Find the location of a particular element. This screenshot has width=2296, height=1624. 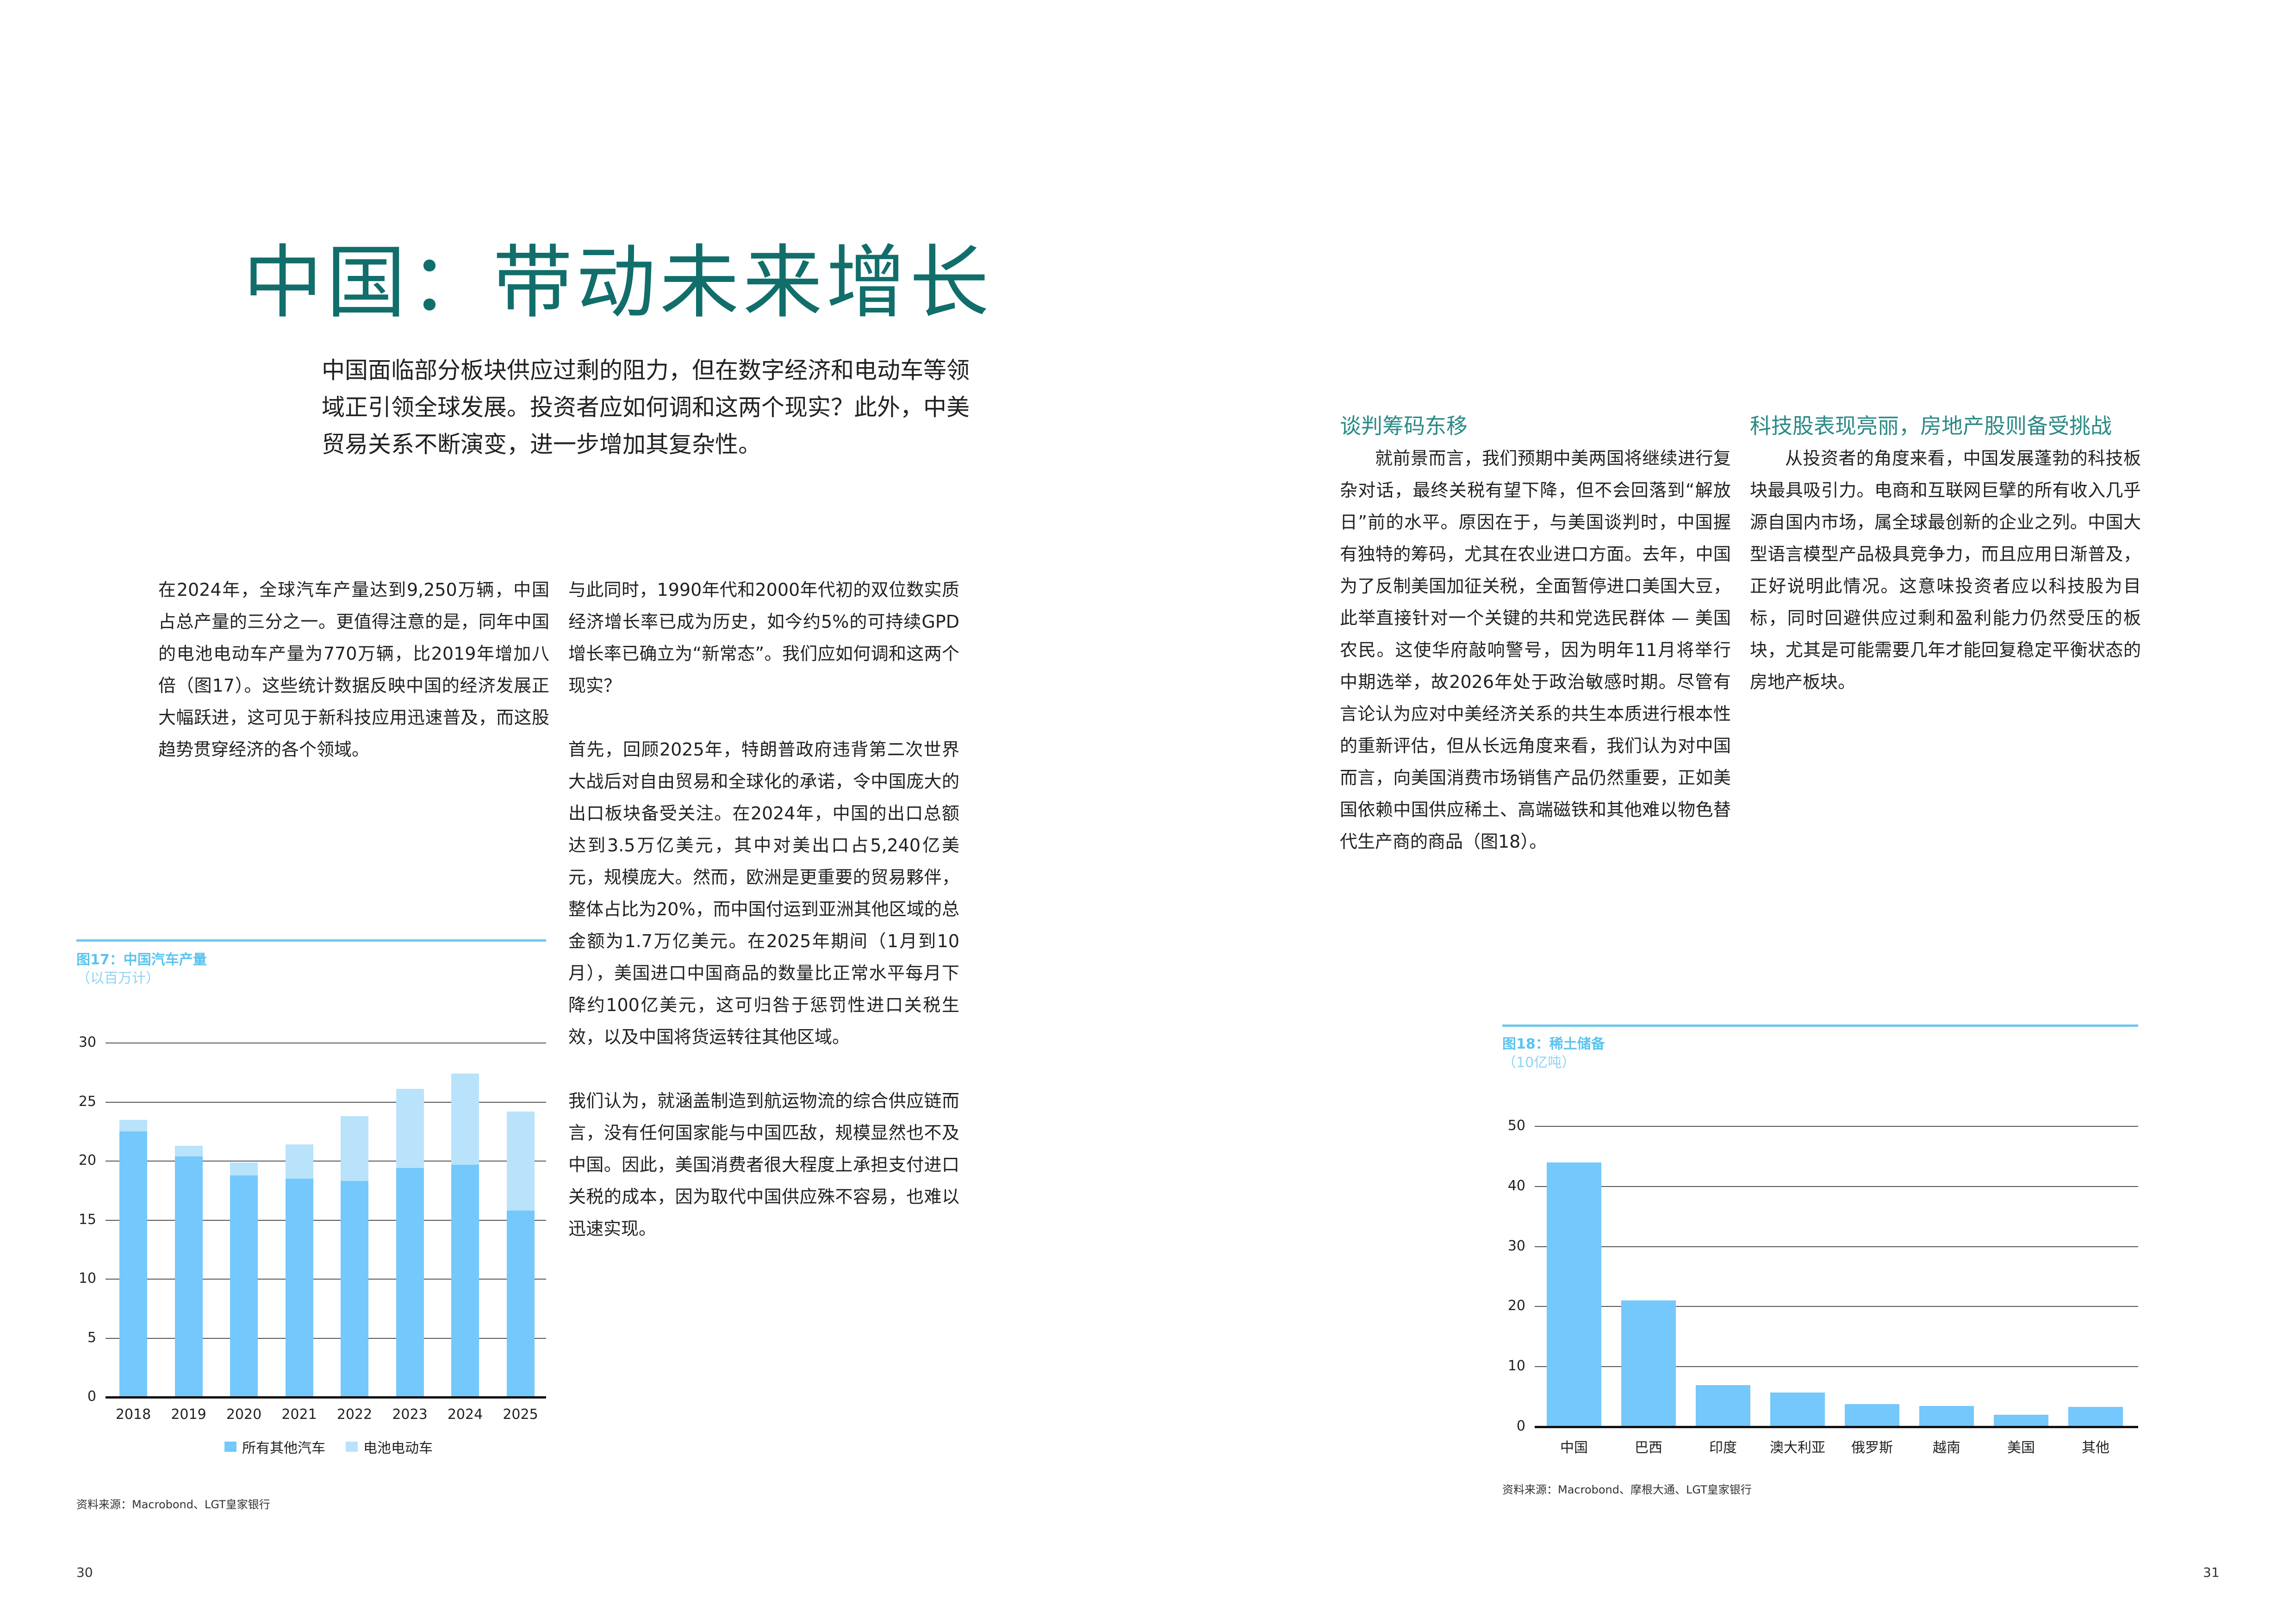

bar-2025-s1 is located at coordinates (520, 1161).